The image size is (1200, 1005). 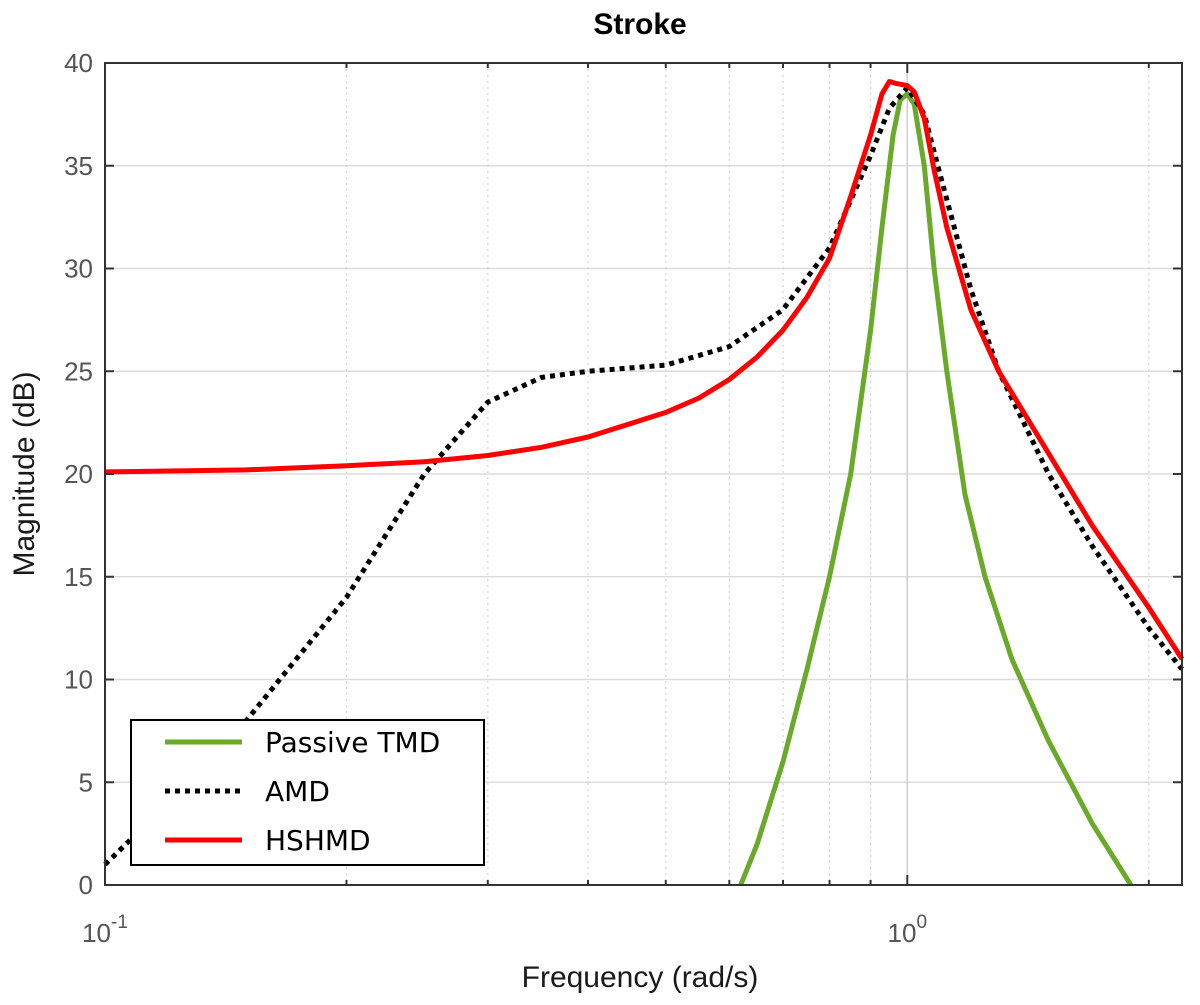 What do you see at coordinates (921, 922) in the screenshot?
I see `x-tick-label-exponent: 0` at bounding box center [921, 922].